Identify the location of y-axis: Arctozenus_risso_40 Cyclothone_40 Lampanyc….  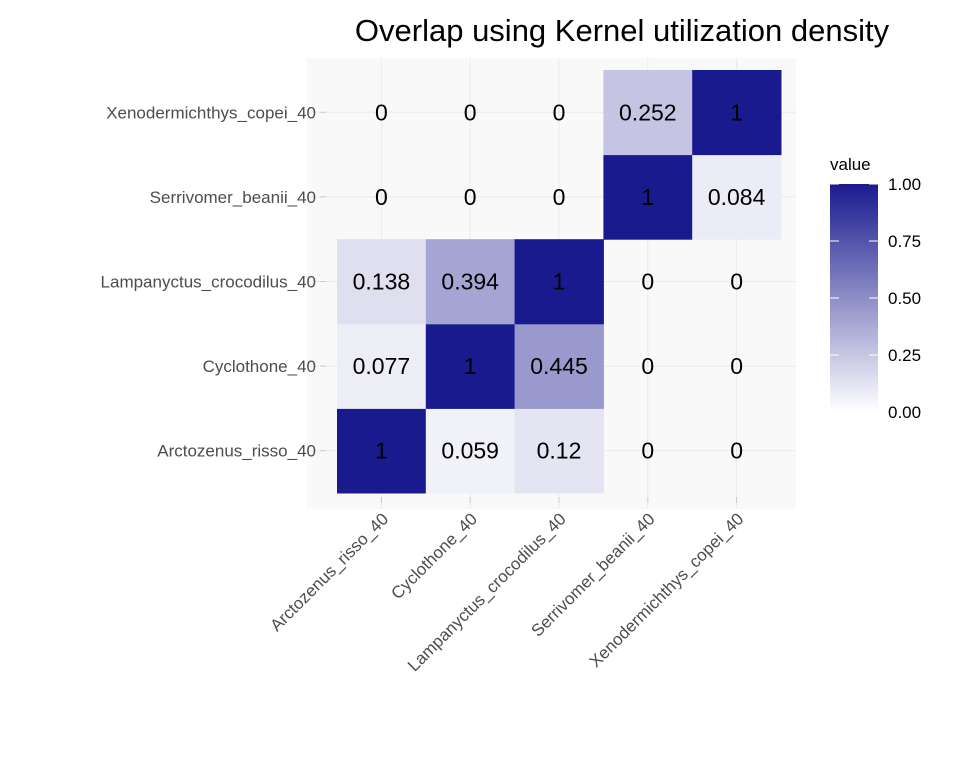
(213, 282).